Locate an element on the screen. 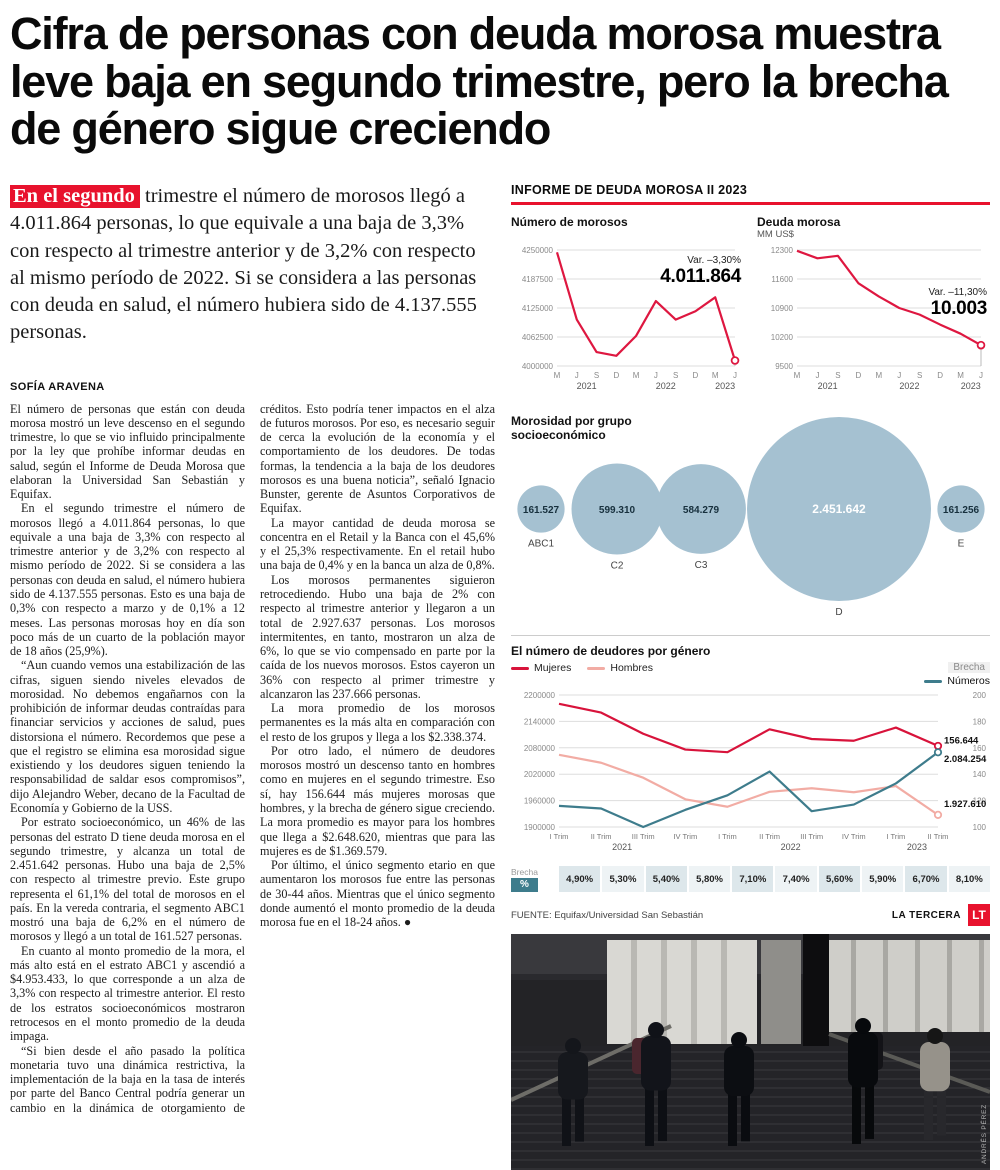 The height and width of the screenshot is (1170, 1000). svg-text: 2080000 is located at coordinates (540, 748).